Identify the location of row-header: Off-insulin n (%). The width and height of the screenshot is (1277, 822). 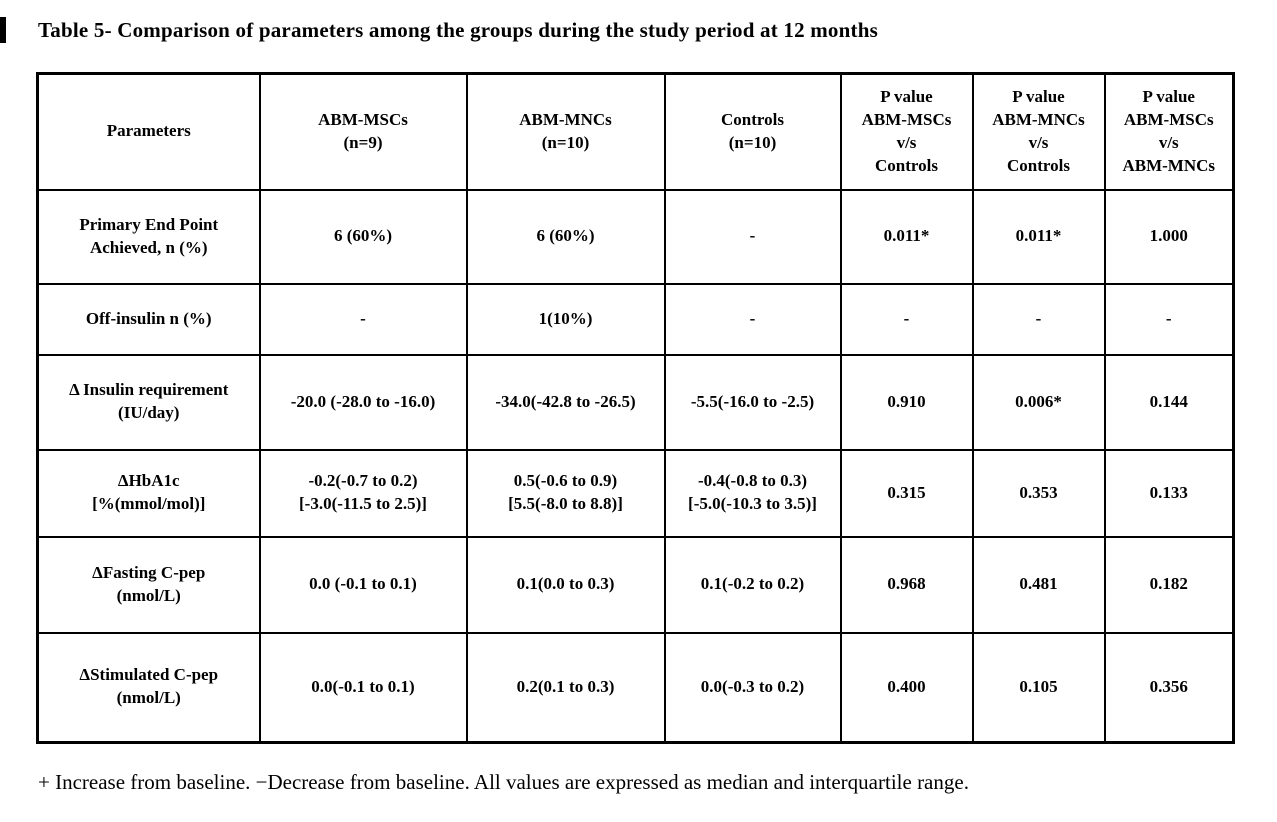
(148, 319).